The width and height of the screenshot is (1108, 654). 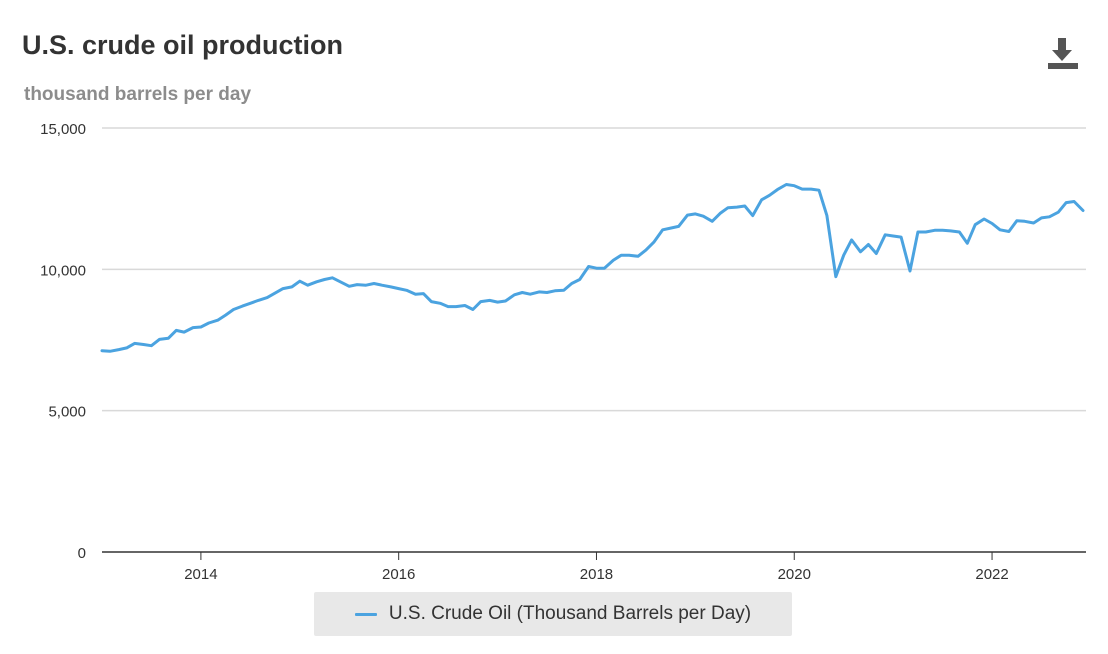 I want to click on legend-swatch, so click(x=365, y=614).